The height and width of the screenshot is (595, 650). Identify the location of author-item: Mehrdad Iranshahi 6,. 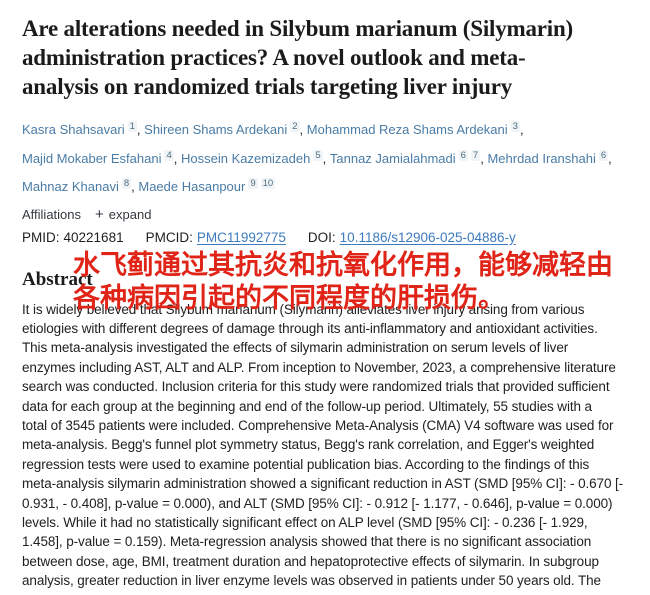
(549, 157).